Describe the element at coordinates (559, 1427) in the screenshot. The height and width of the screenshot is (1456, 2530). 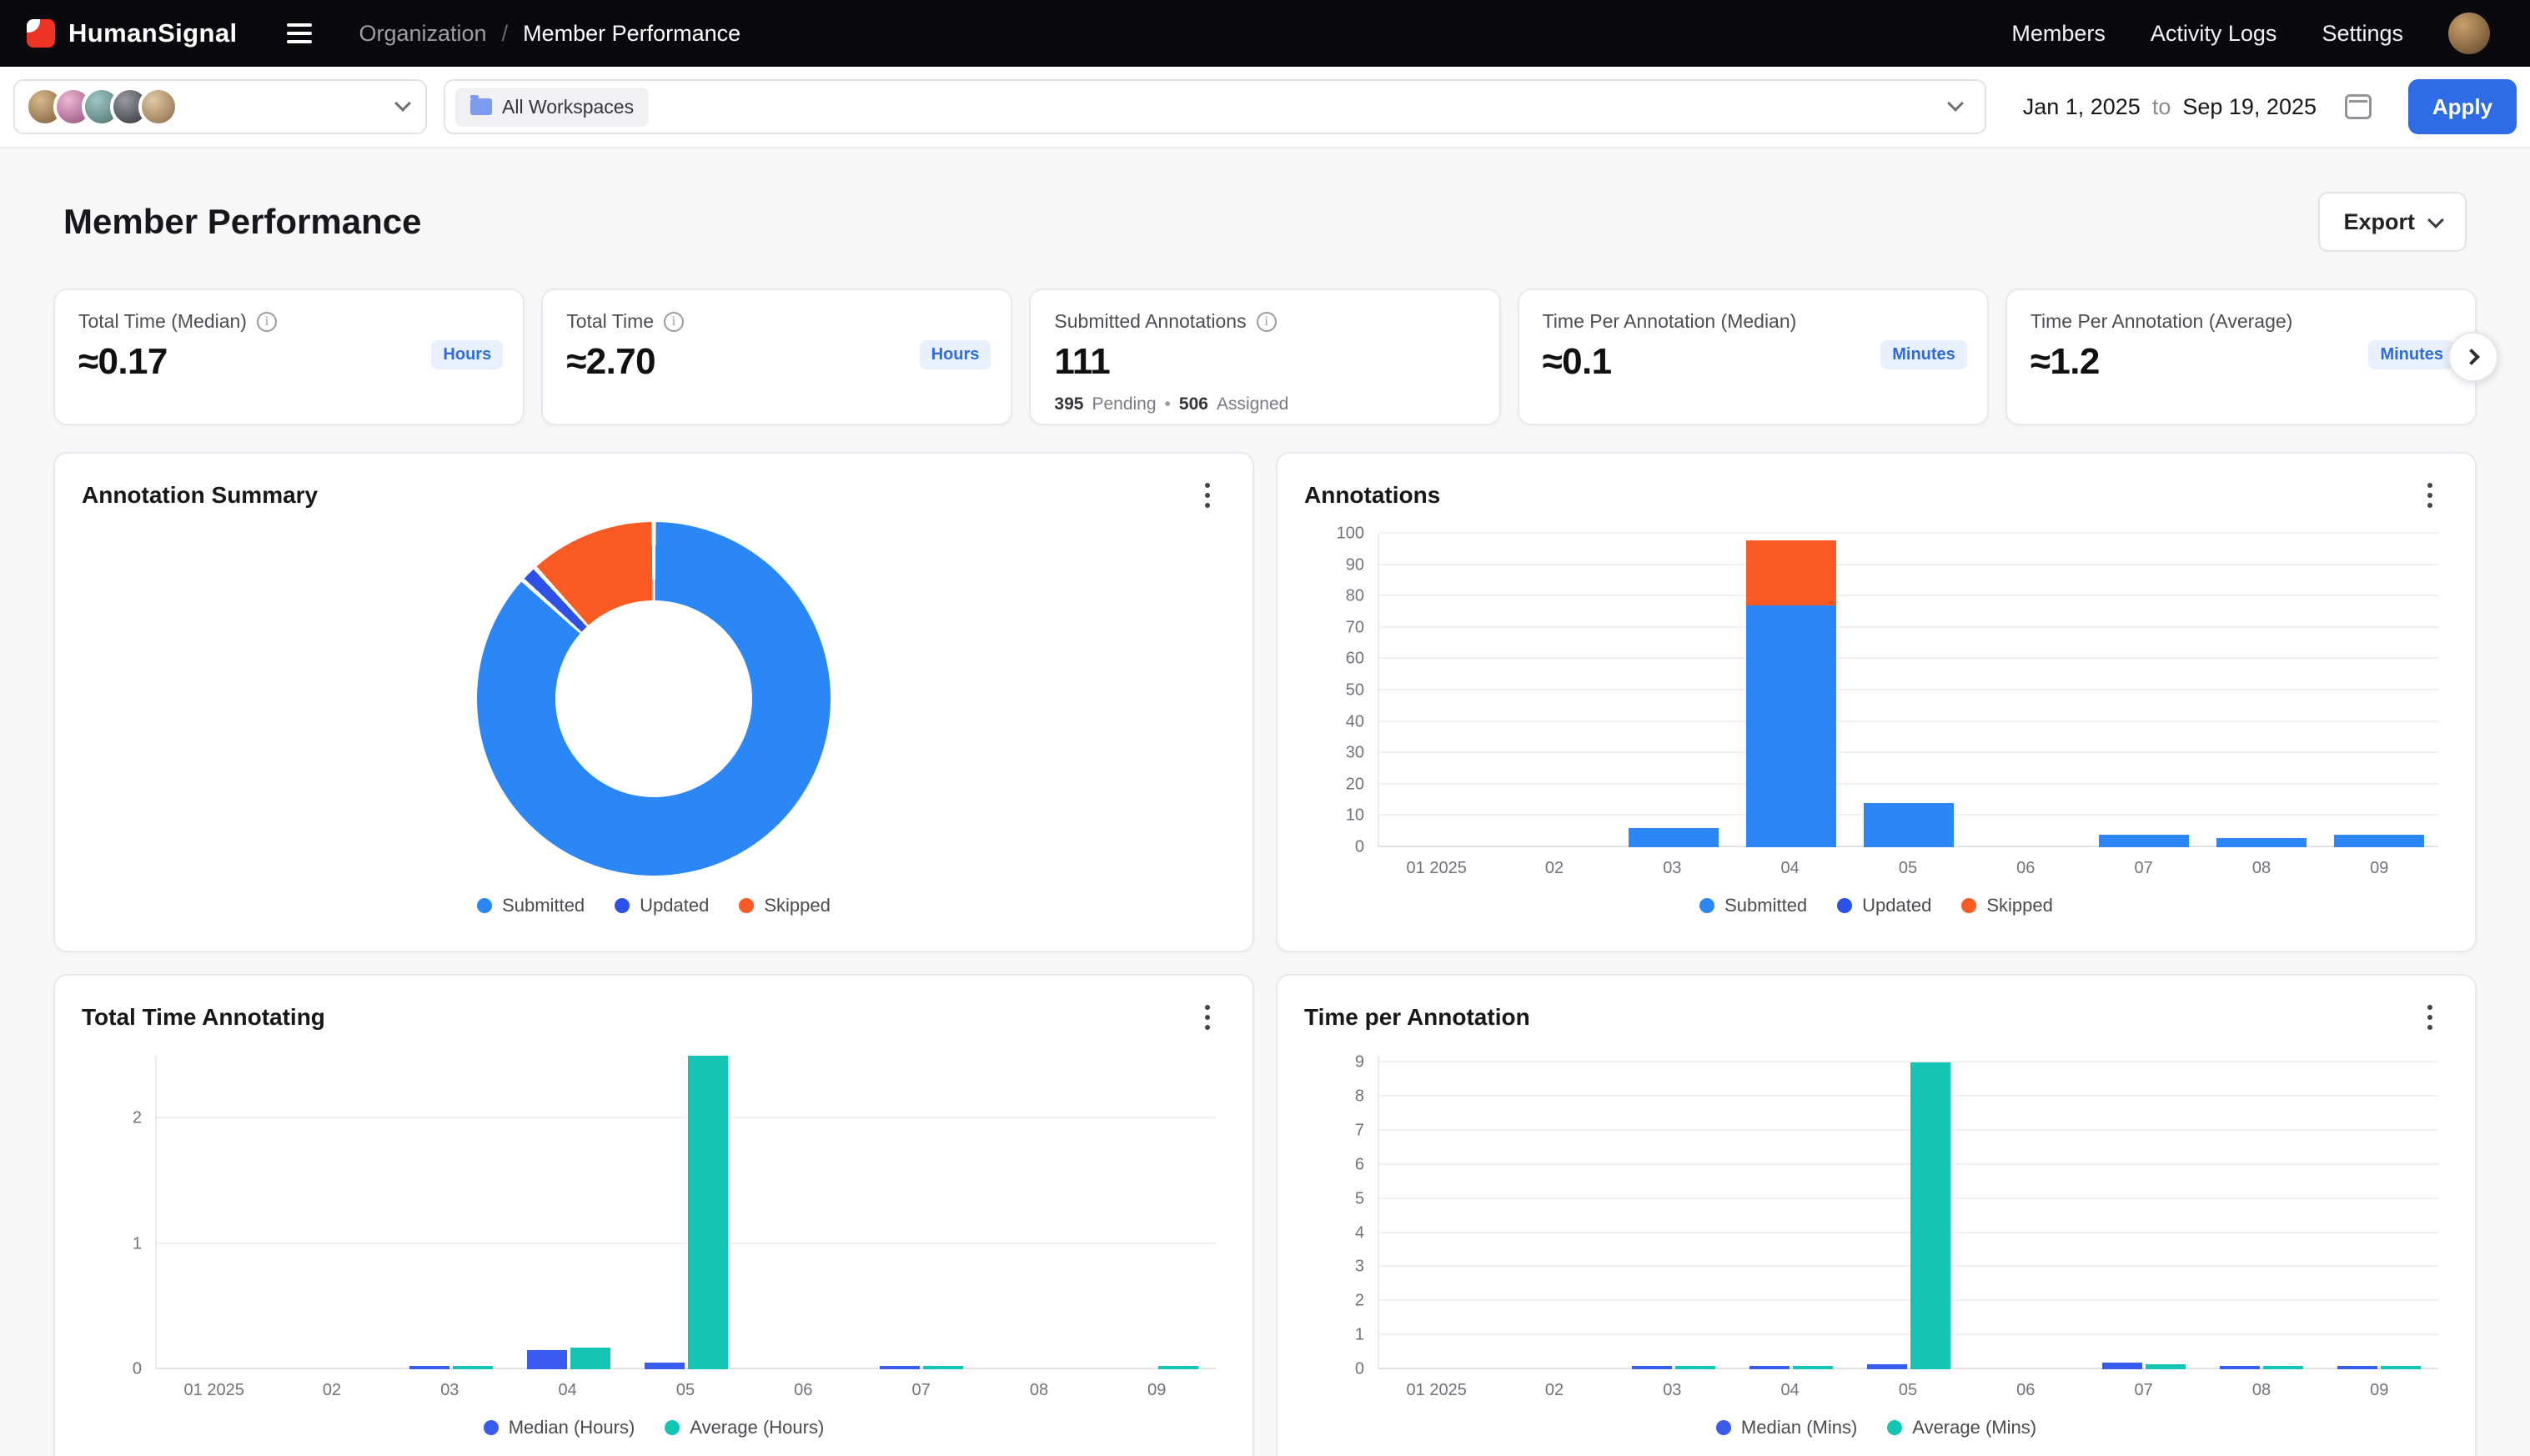
I see `legend-item: Median (Hours)` at that location.